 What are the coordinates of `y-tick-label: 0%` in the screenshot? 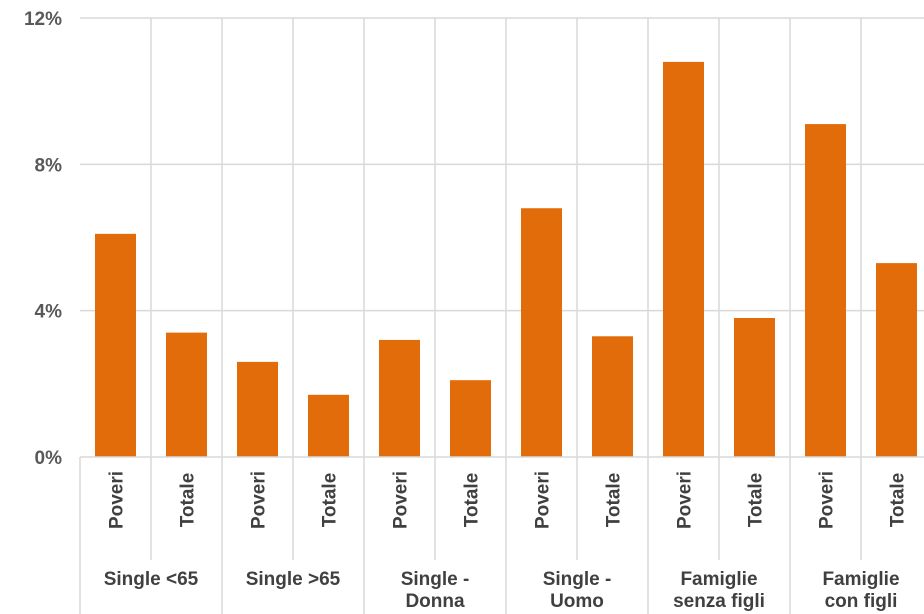 It's located at (49, 458).